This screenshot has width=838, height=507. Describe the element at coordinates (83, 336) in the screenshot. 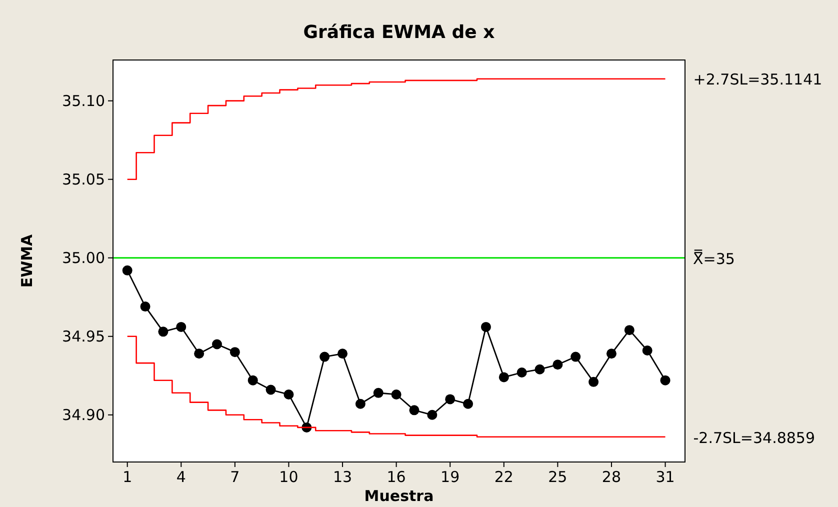

I see `y-tick-label: 34.95` at that location.